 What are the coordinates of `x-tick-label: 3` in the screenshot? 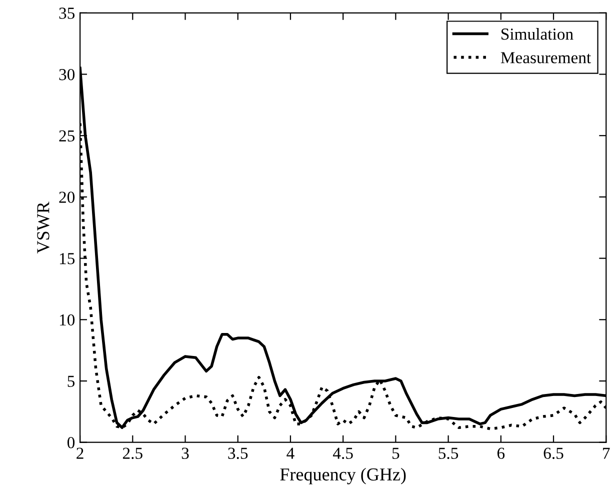 It's located at (185, 453).